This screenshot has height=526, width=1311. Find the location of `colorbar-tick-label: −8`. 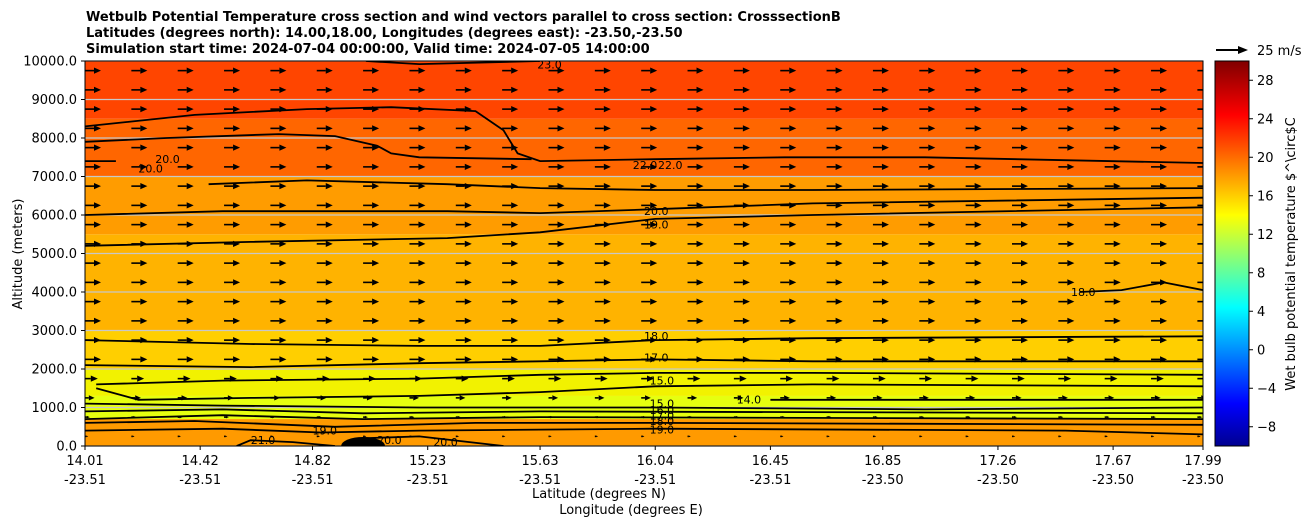

colorbar-tick-label: −8 is located at coordinates (1266, 427).